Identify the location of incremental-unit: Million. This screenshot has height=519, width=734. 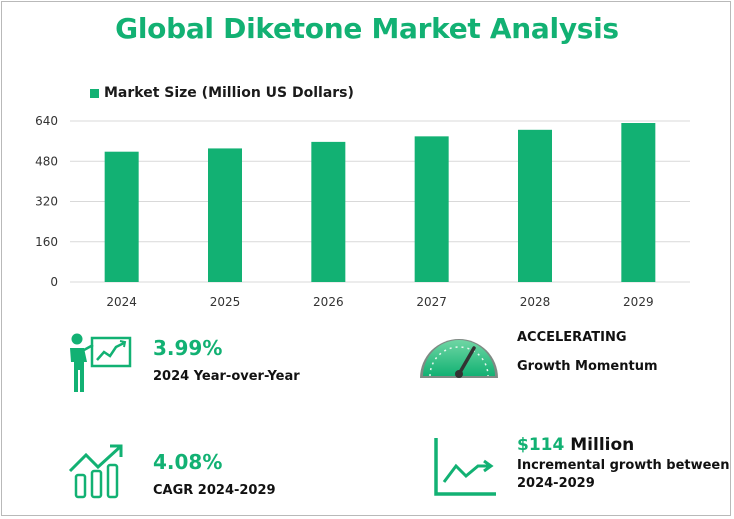
(599, 445).